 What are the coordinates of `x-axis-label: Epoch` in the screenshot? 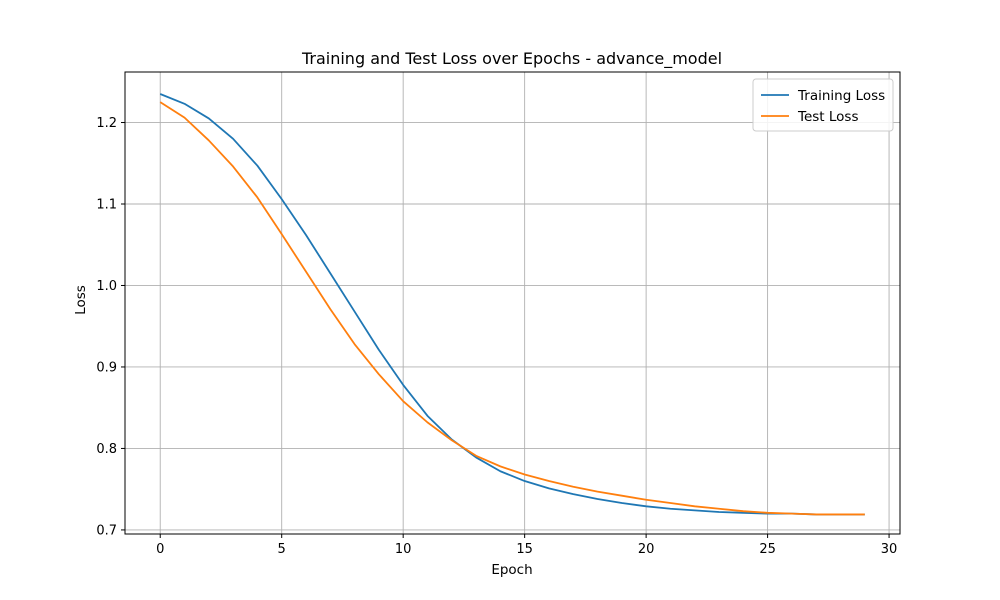 It's located at (511, 570).